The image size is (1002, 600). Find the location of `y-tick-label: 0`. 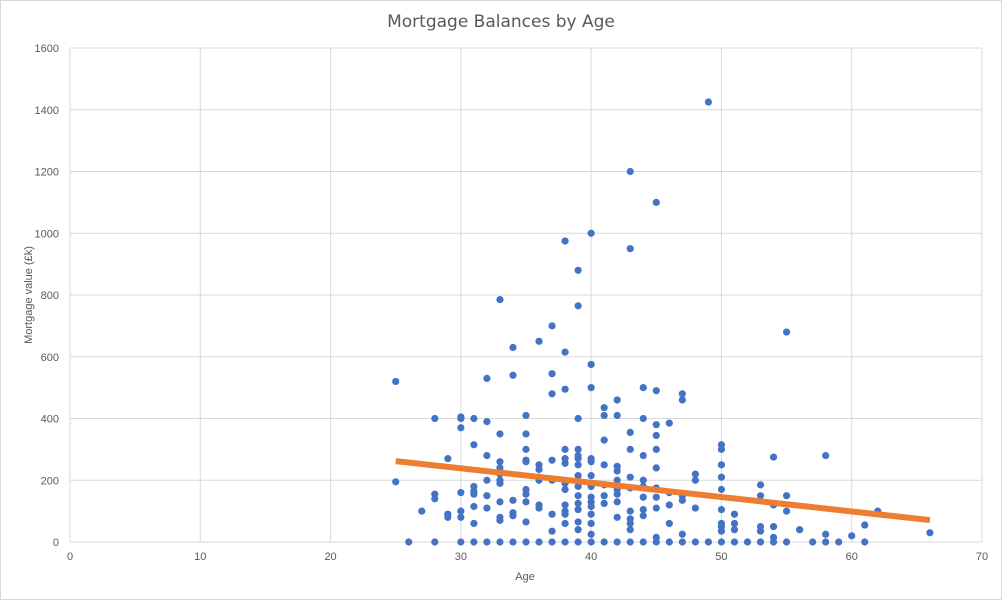

y-tick-label: 0 is located at coordinates (56, 543).